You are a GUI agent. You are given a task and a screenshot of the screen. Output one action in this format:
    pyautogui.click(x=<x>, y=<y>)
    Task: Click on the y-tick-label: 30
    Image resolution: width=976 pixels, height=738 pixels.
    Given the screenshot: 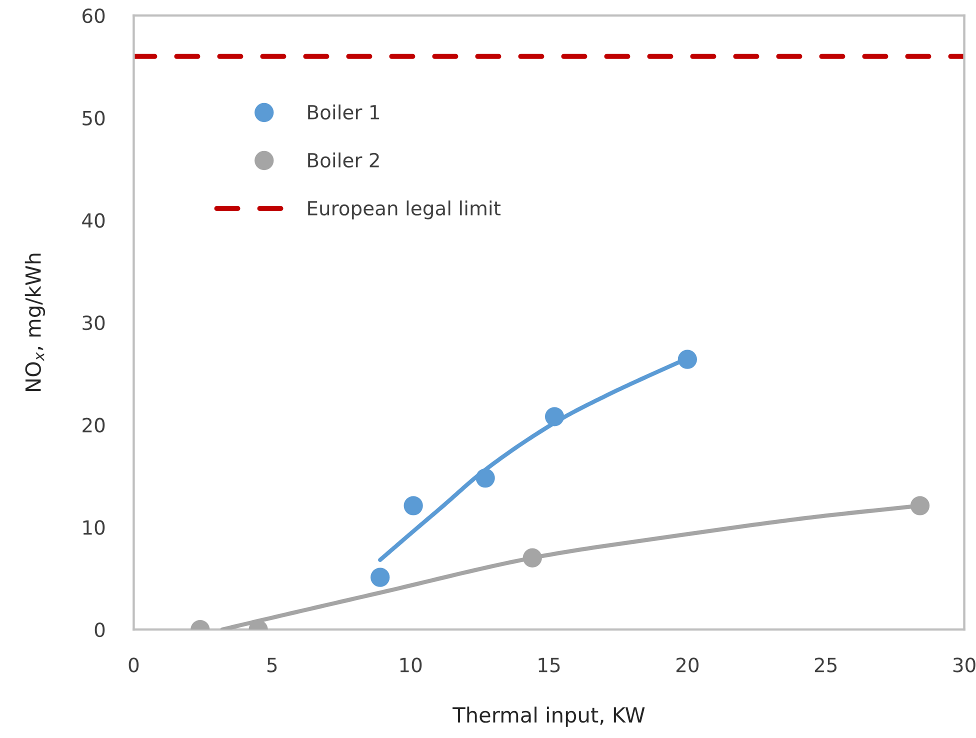 What is the action you would take?
    pyautogui.click(x=93, y=322)
    